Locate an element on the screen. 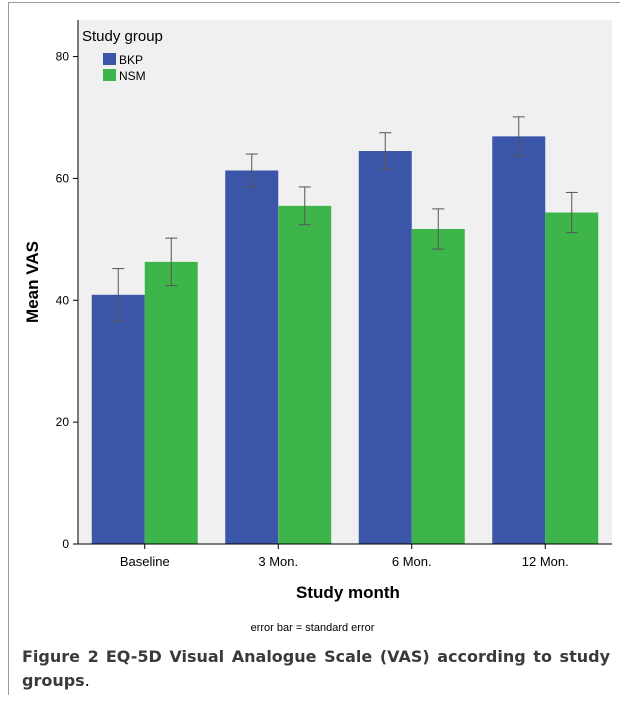  y-tick-label: 60 is located at coordinates (63, 178).